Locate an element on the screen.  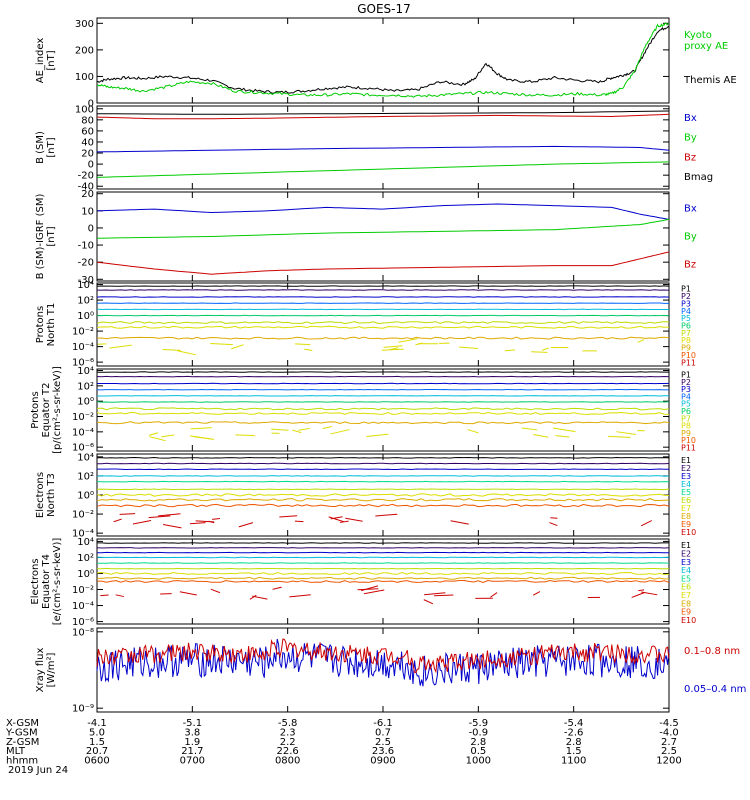
xaxis-value: -5.9 is located at coordinates (479, 723).